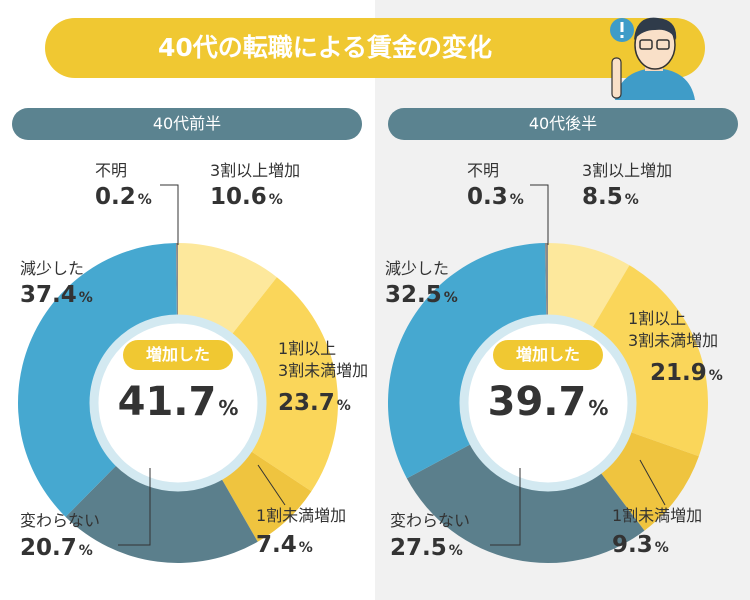  Describe the element at coordinates (187, 124) in the screenshot. I see `section-header: 40代前半` at that location.